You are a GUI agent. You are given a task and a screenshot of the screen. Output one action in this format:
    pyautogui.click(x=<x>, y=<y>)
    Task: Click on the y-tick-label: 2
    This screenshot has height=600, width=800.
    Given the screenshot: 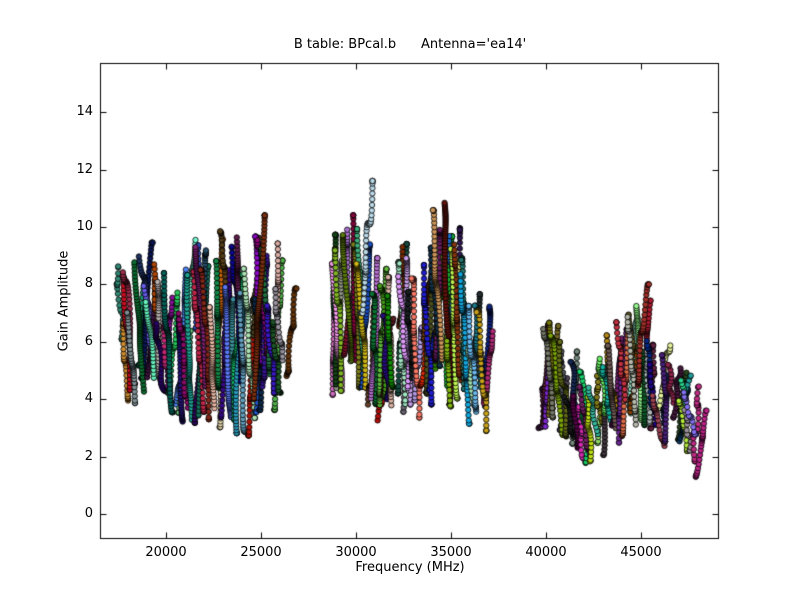 What is the action you would take?
    pyautogui.click(x=88, y=456)
    